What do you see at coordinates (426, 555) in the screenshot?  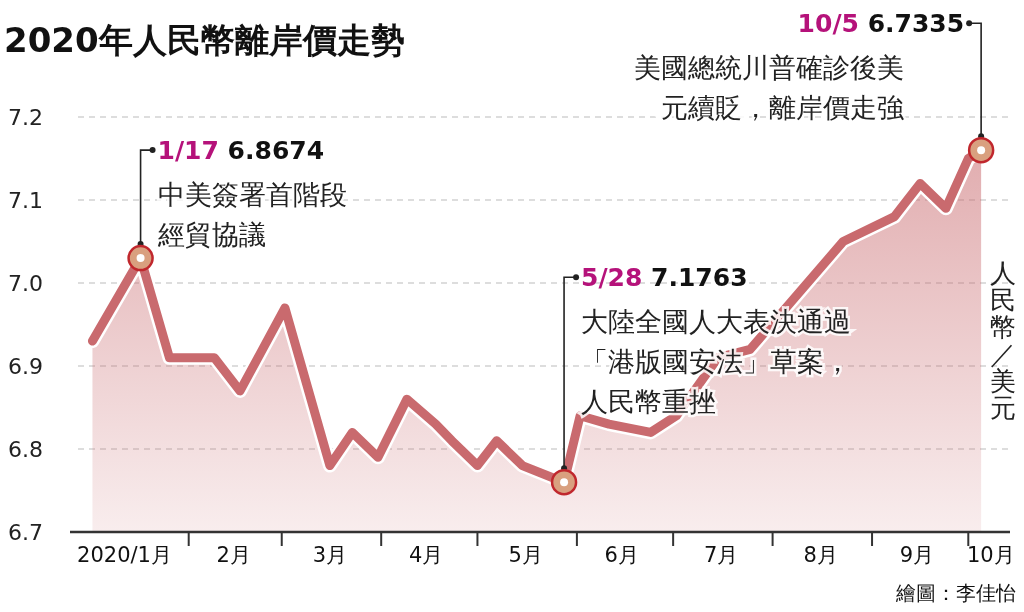 I see `x-tick-label: 4月` at bounding box center [426, 555].